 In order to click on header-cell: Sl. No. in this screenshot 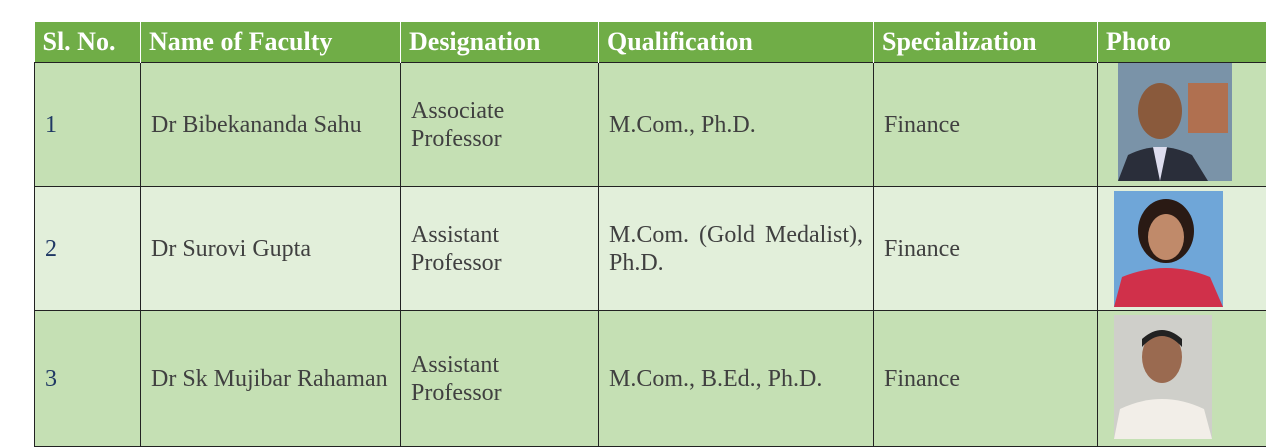, I will do `click(88, 42)`.